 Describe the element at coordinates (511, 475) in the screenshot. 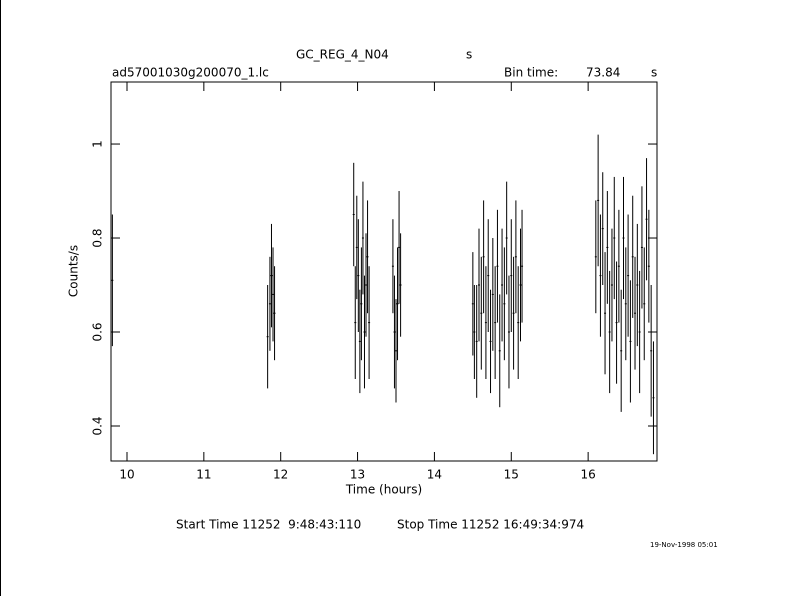

I see `x-tick-label: 15` at that location.